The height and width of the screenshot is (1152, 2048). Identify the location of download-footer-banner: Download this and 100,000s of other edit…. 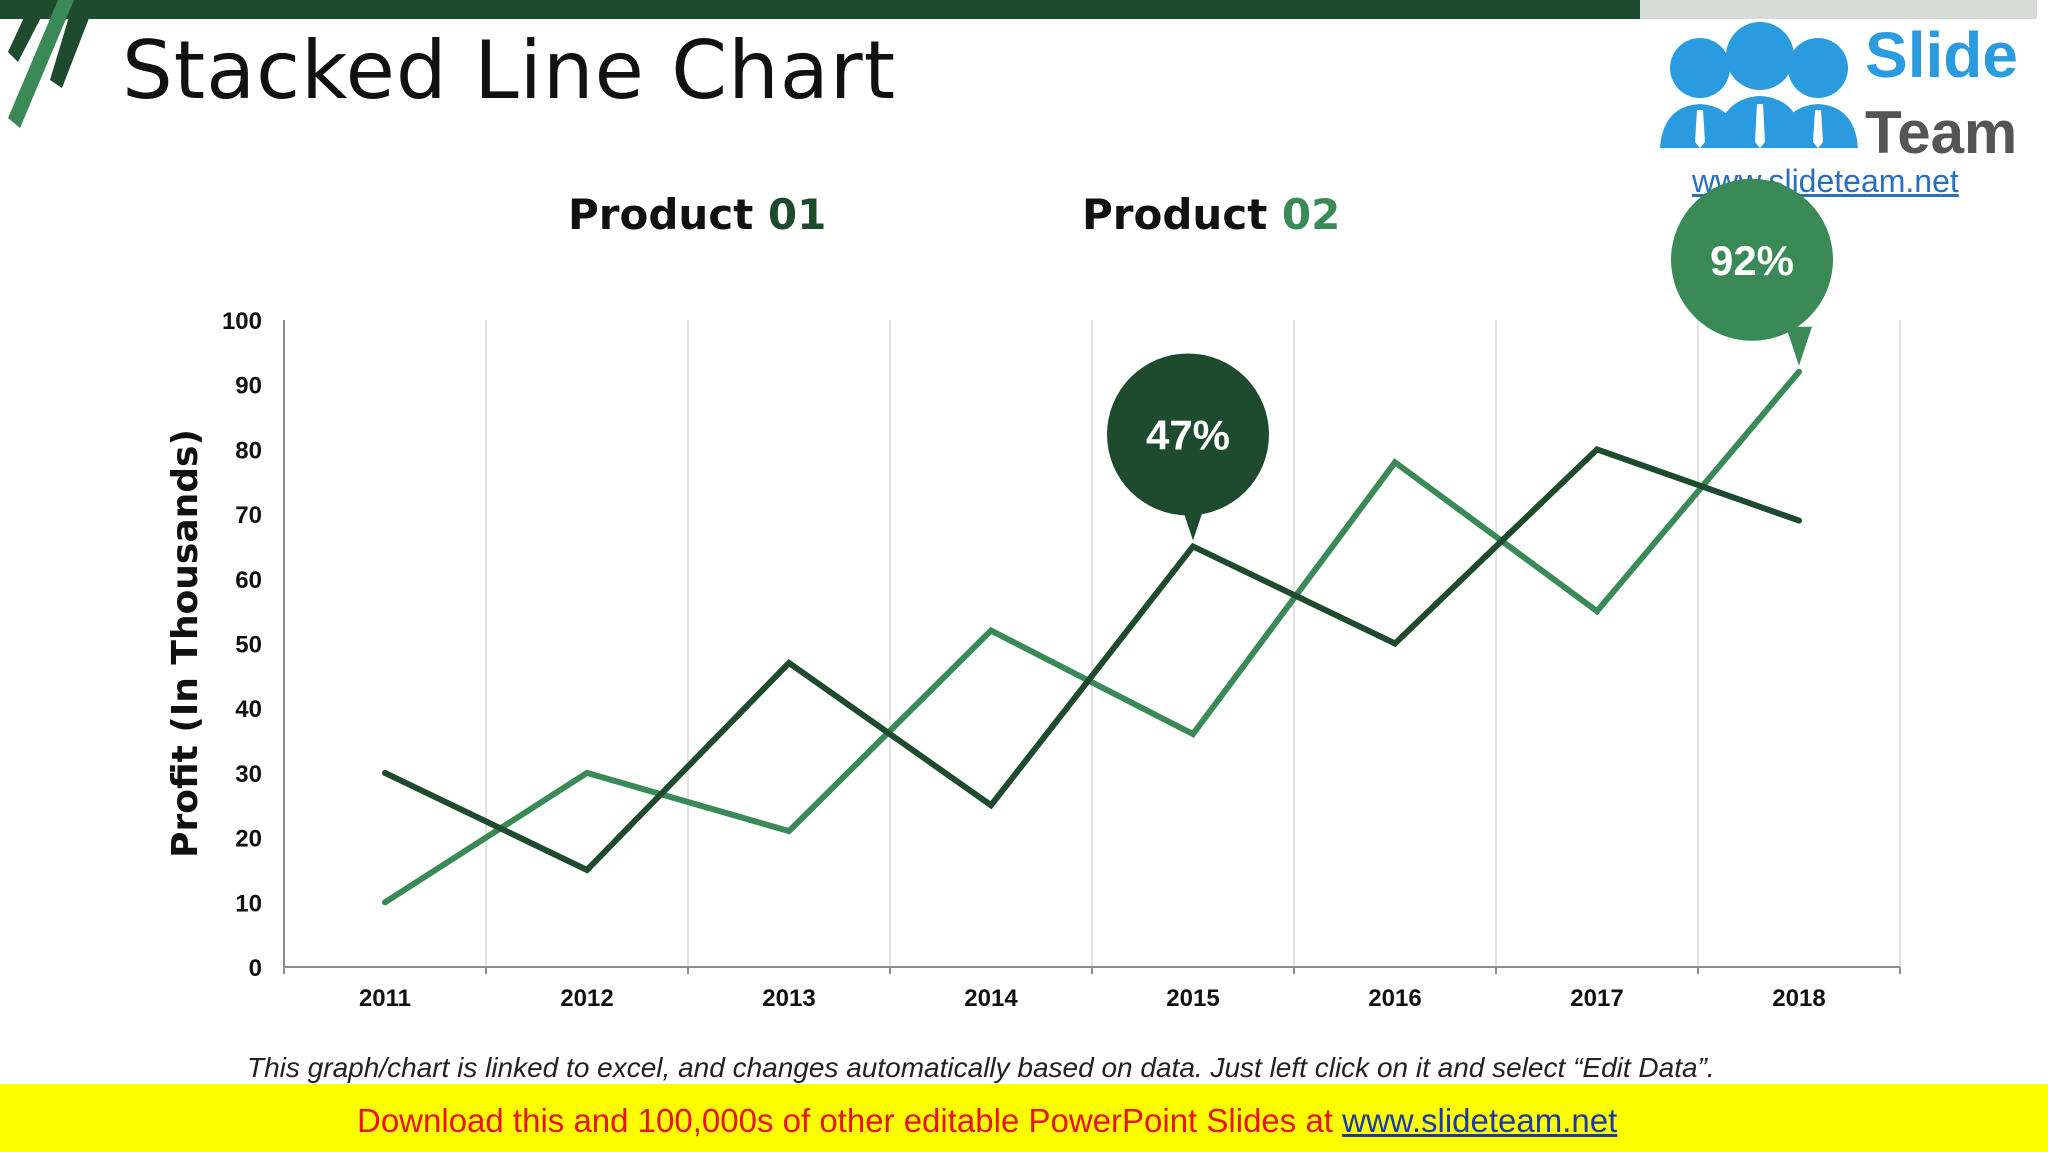
(1024, 1118).